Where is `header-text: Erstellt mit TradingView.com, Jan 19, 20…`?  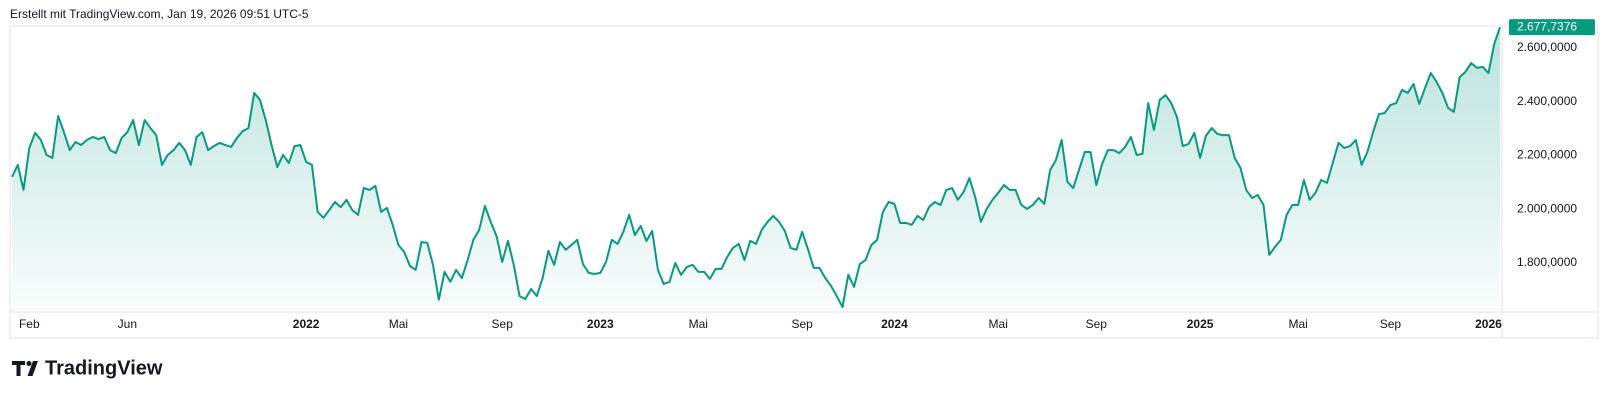 header-text: Erstellt mit TradingView.com, Jan 19, 20… is located at coordinates (159, 14).